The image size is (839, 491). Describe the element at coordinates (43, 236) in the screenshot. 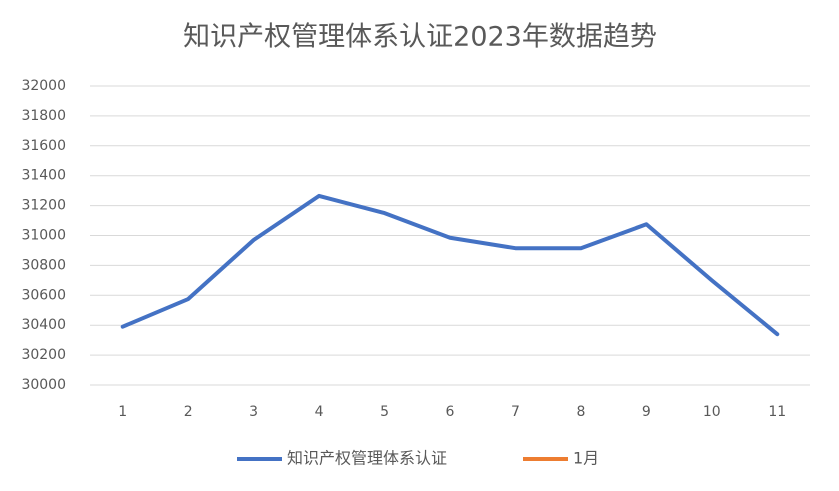

I see `y-tick-label: 31000` at that location.